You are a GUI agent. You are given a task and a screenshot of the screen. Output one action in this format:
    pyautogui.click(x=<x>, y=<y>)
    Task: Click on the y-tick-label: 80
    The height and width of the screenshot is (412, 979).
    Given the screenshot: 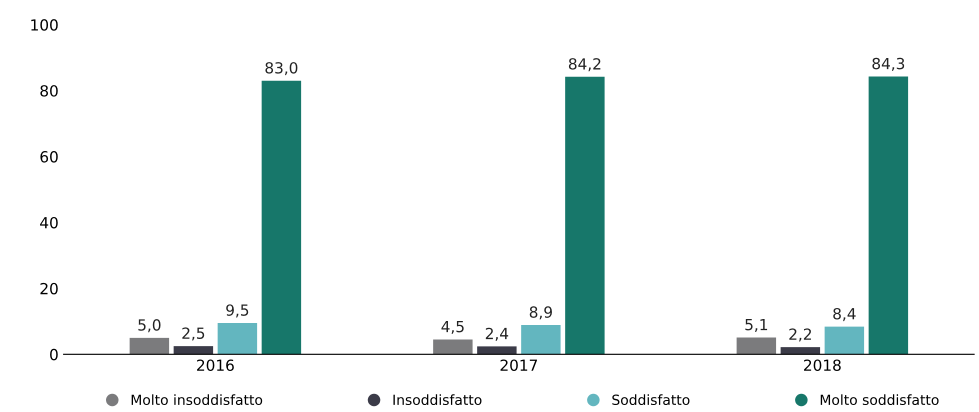 What is the action you would take?
    pyautogui.click(x=49, y=91)
    